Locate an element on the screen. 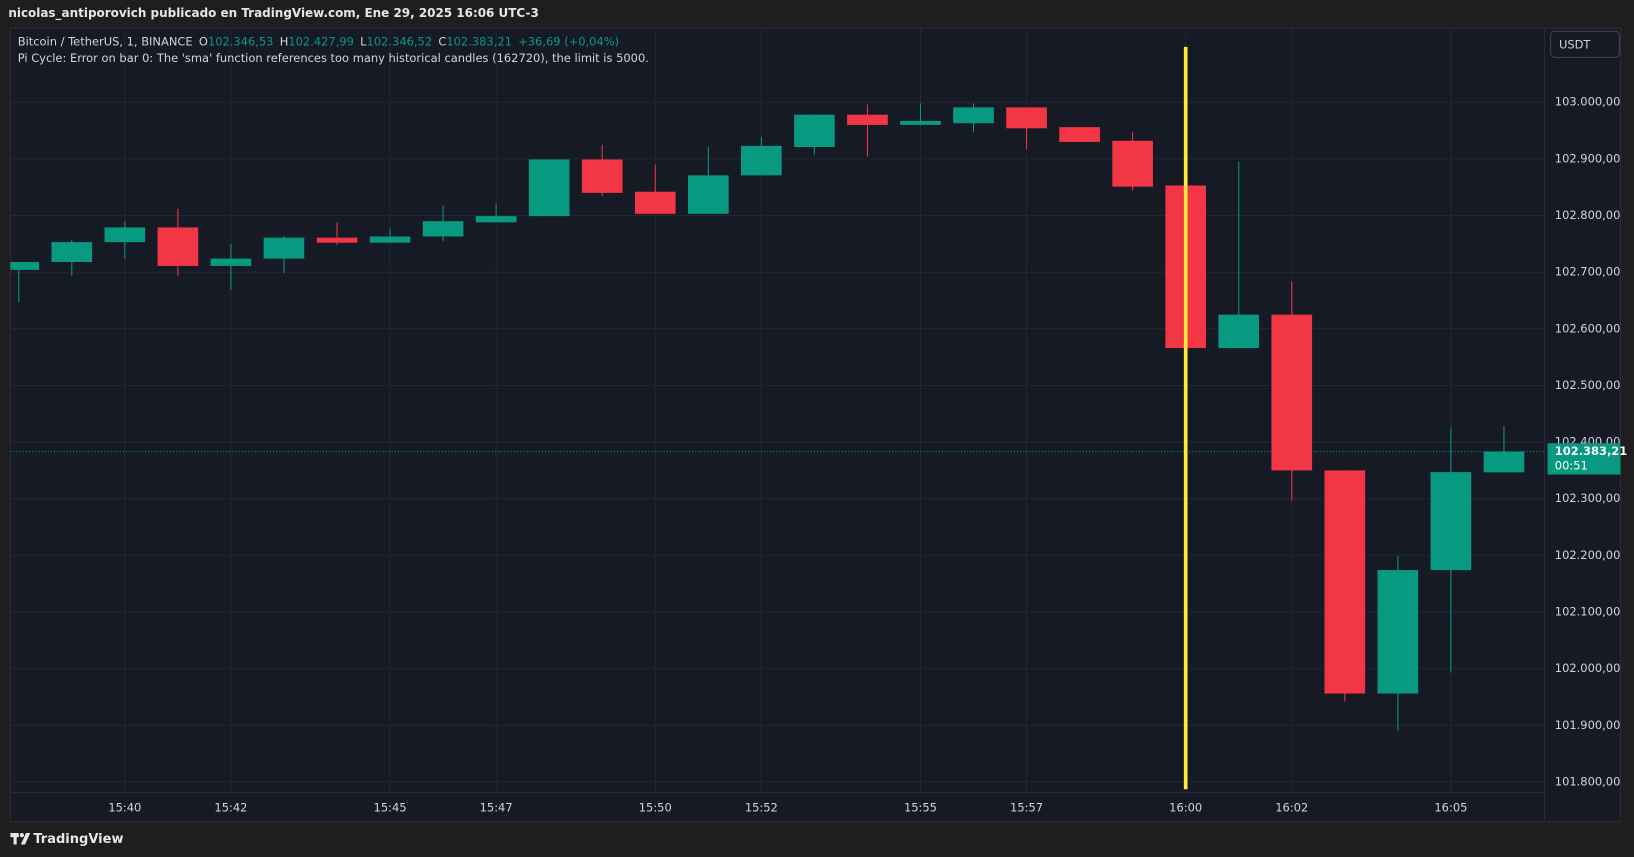 This screenshot has width=1634, height=857. change: +36,69 (+0,04%) is located at coordinates (568, 41).